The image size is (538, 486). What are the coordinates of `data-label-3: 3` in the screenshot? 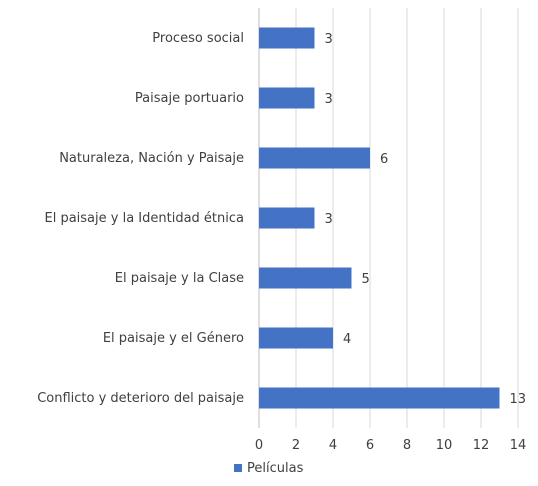 It's located at (329, 219).